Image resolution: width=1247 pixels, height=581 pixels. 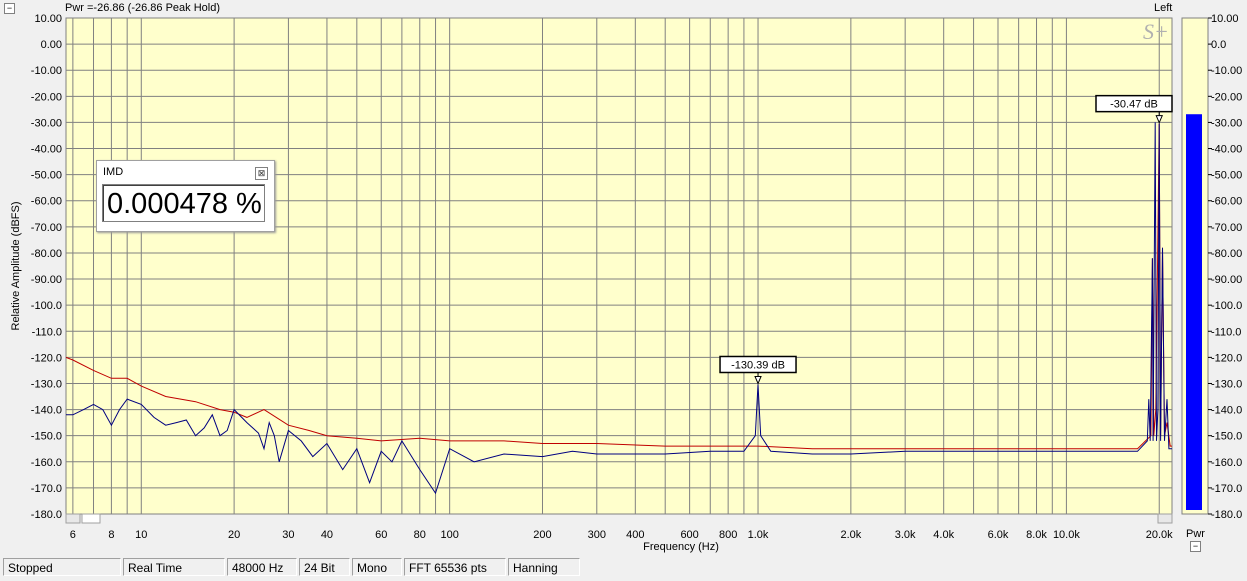 What do you see at coordinates (46, 384) in the screenshot?
I see `y-tick-label: -130.0` at bounding box center [46, 384].